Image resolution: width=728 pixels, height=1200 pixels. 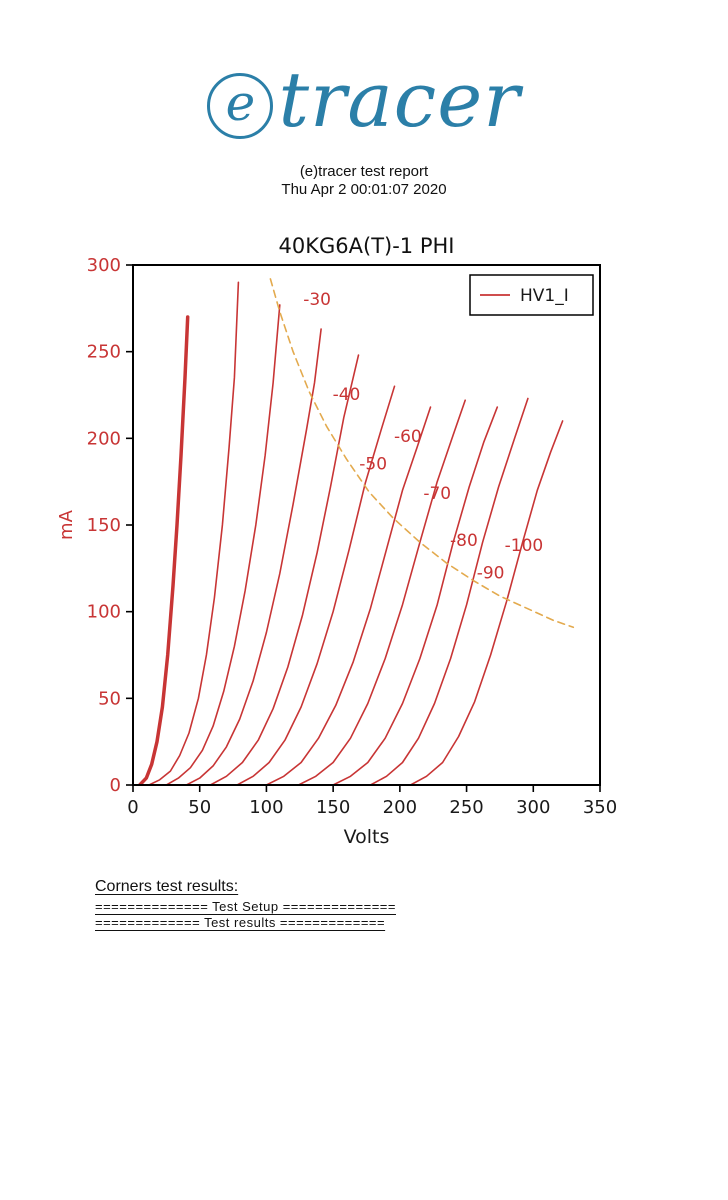 I want to click on x-tick-label: 100, so click(x=266, y=807).